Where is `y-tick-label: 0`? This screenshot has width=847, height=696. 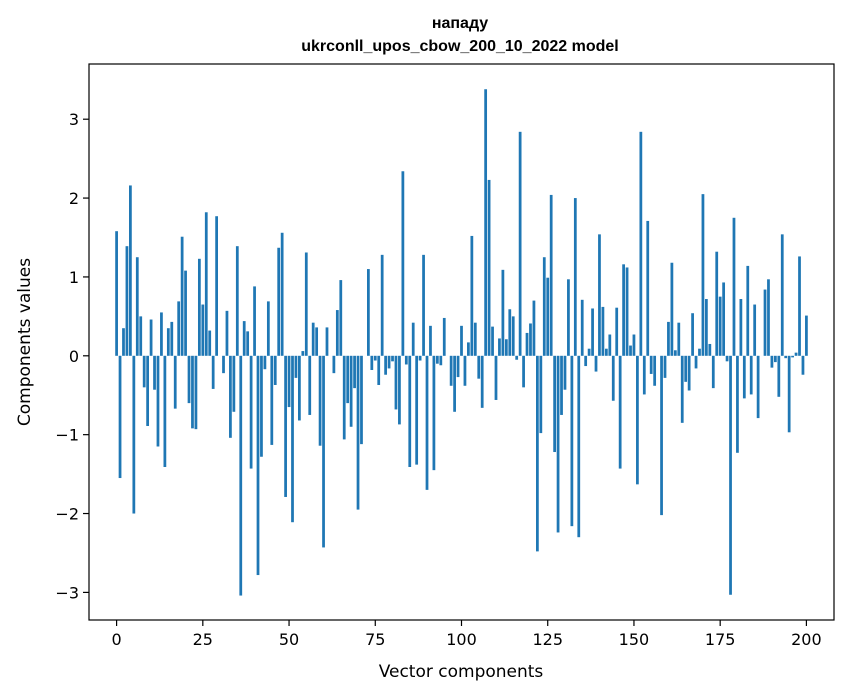
y-tick-label: 0 is located at coordinates (74, 356).